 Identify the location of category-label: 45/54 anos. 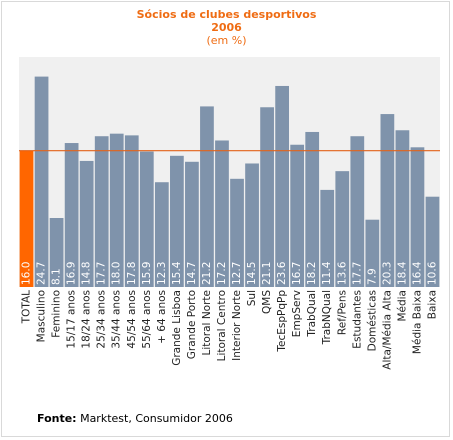
(132, 319).